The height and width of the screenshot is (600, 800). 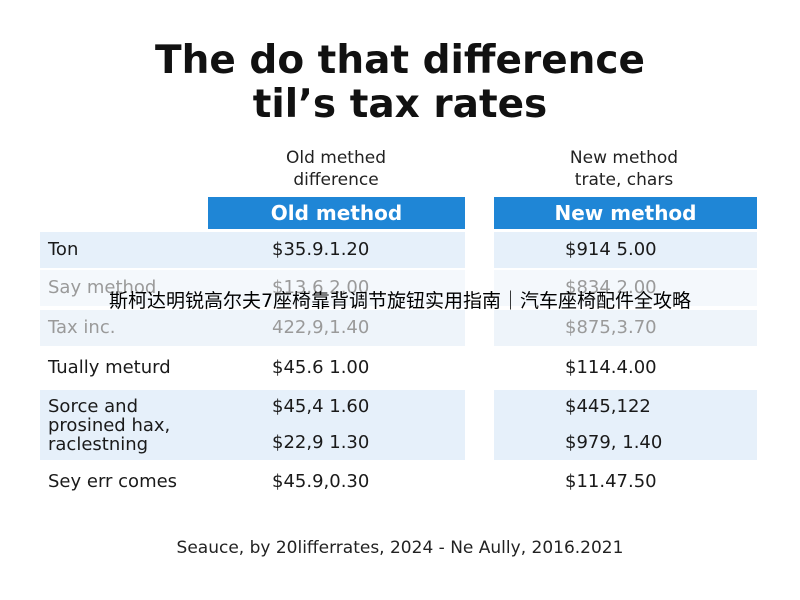 I want to click on old-value: $45.6 1.00, so click(x=321, y=367).